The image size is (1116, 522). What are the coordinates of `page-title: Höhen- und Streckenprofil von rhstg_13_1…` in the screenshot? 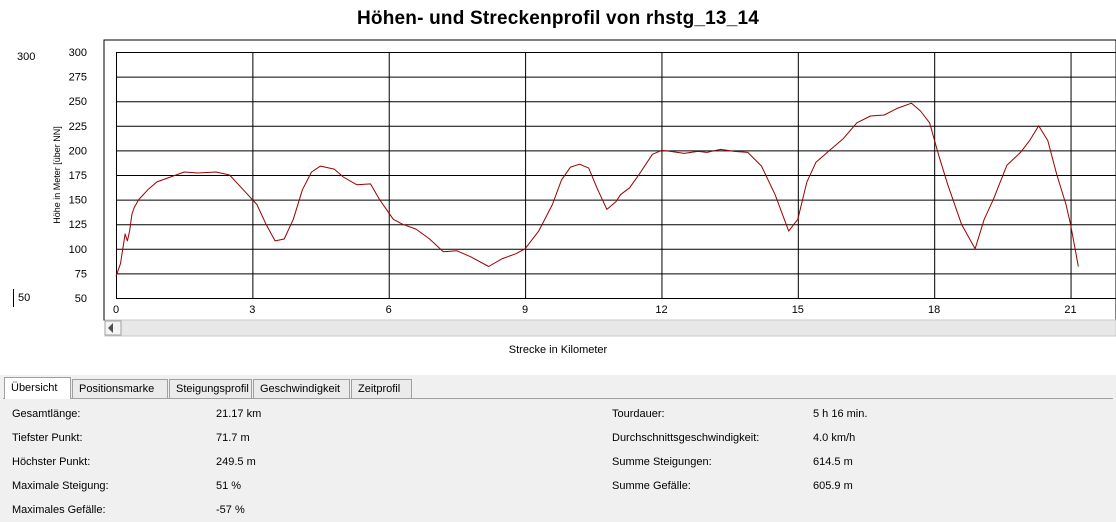 It's located at (557, 18).